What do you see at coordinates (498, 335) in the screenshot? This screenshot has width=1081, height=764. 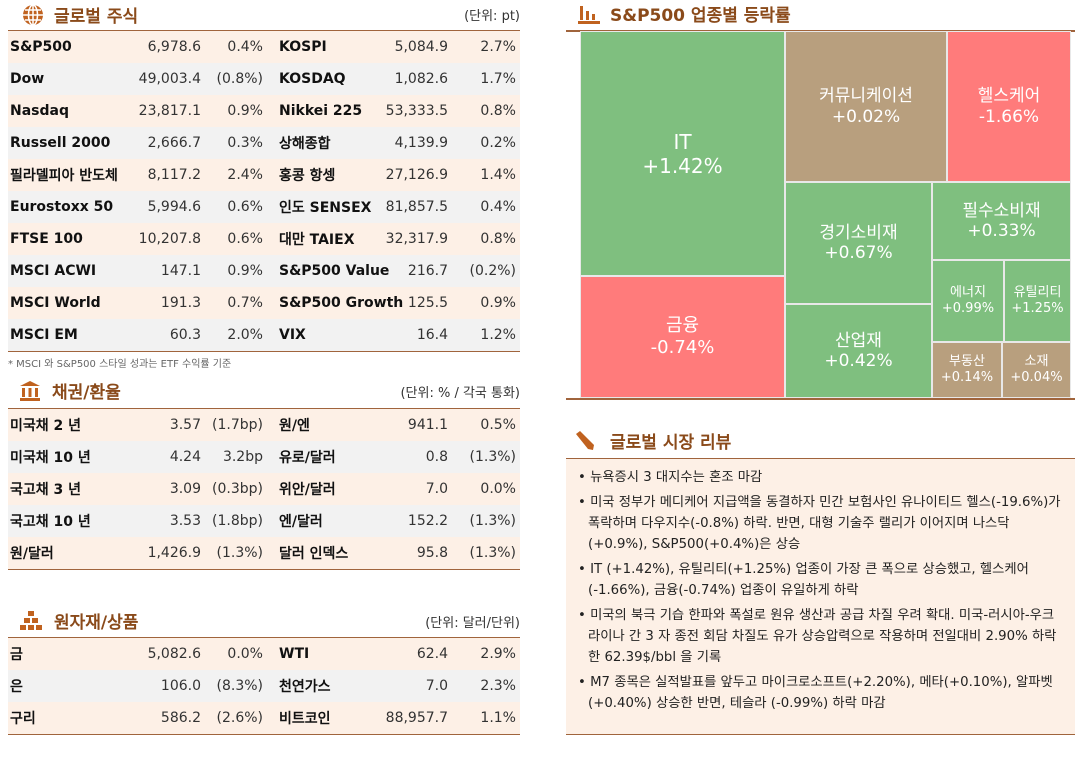 I see `cell-change: 1.2%` at bounding box center [498, 335].